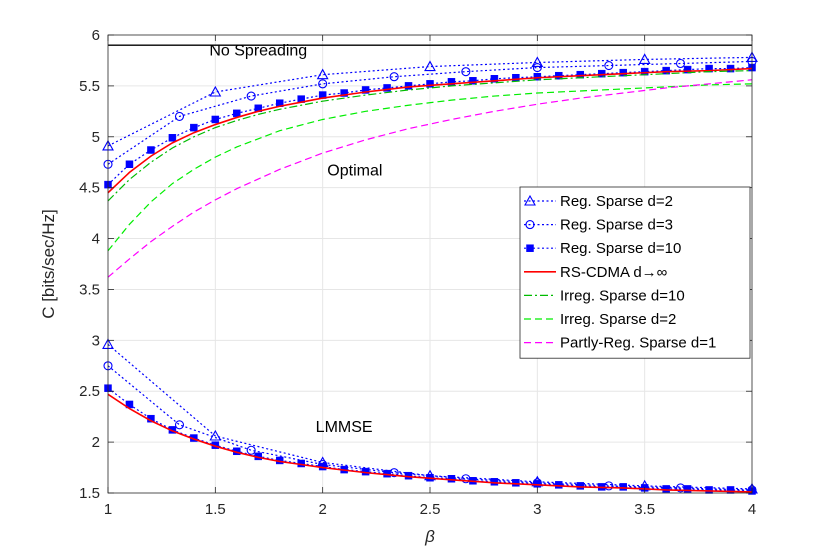 The height and width of the screenshot is (559, 830). Describe the element at coordinates (89, 493) in the screenshot. I see `y-tick-label: 1.5` at that location.